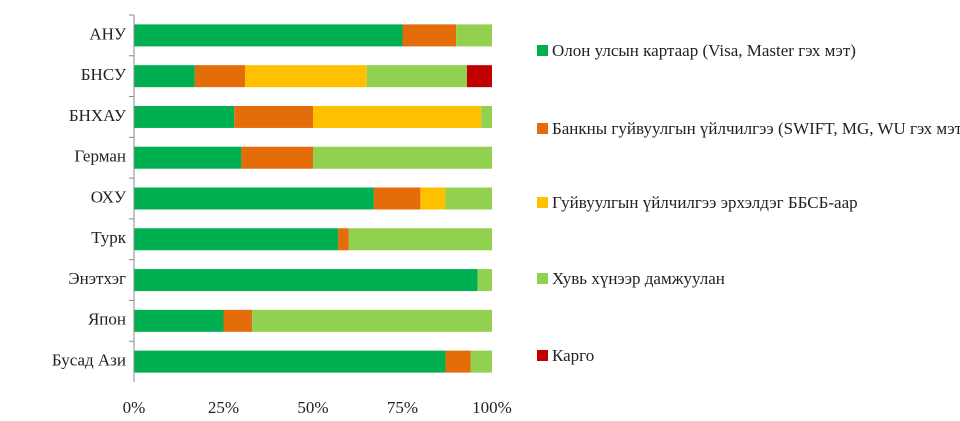 This screenshot has height=421, width=960. Describe the element at coordinates (109, 196) in the screenshot. I see `y-tick-label: ОХУ` at that location.